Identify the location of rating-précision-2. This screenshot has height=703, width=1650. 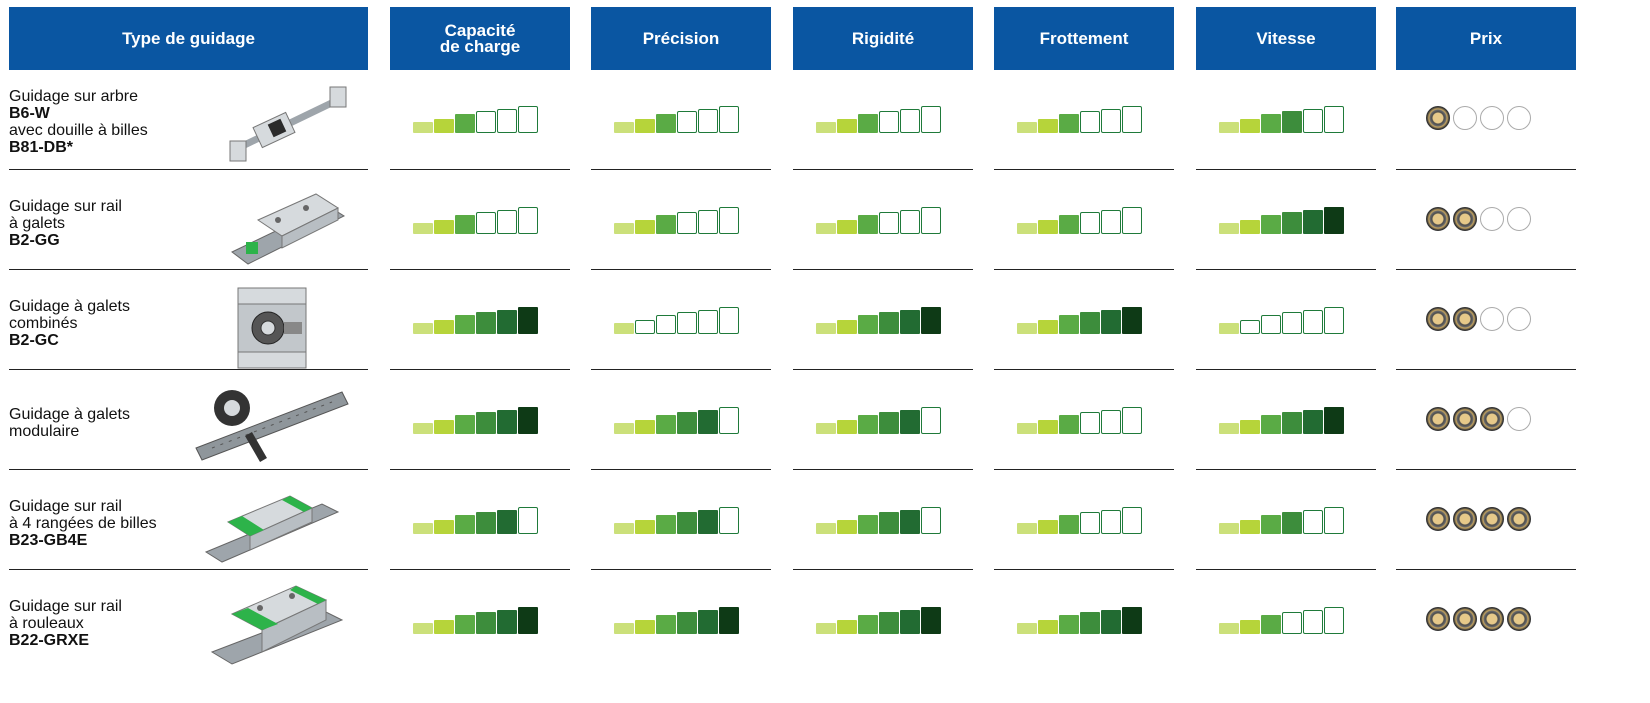
(679, 319).